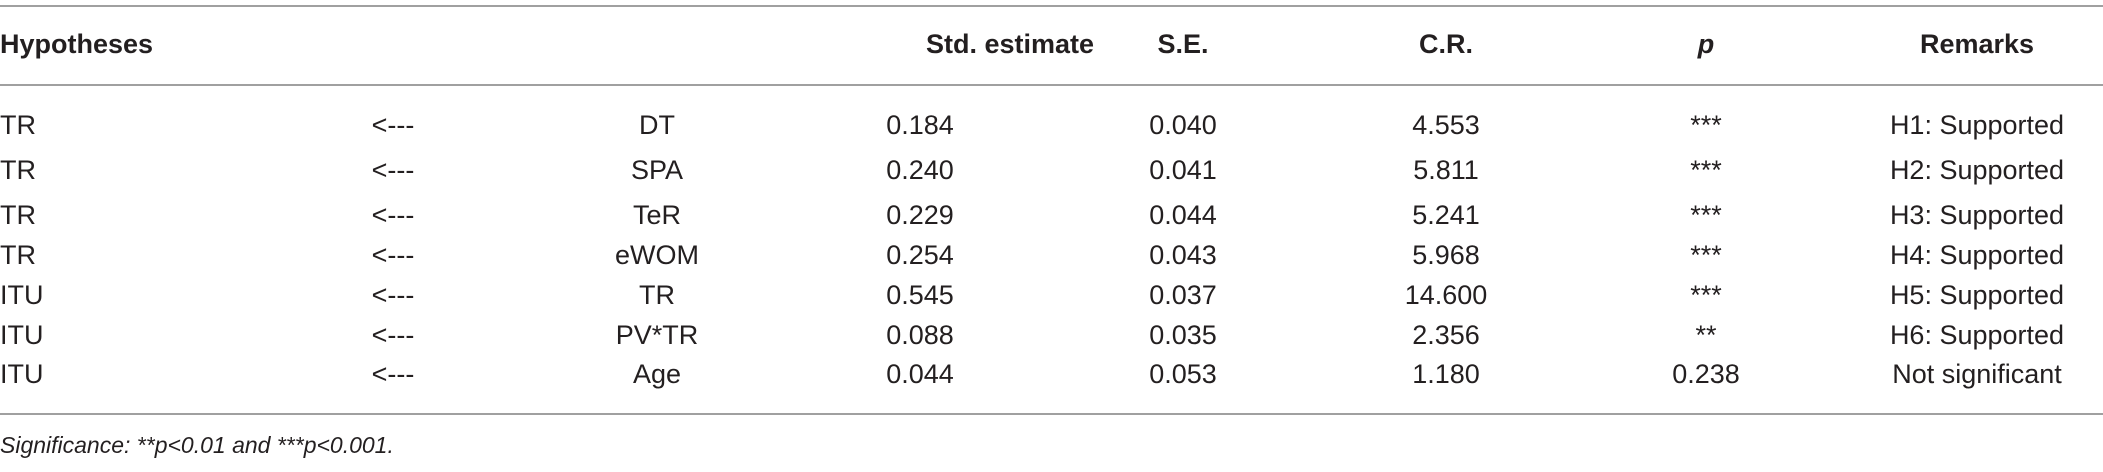 The height and width of the screenshot is (472, 2103). What do you see at coordinates (1051, 85) in the screenshot?
I see `header-rule` at bounding box center [1051, 85].